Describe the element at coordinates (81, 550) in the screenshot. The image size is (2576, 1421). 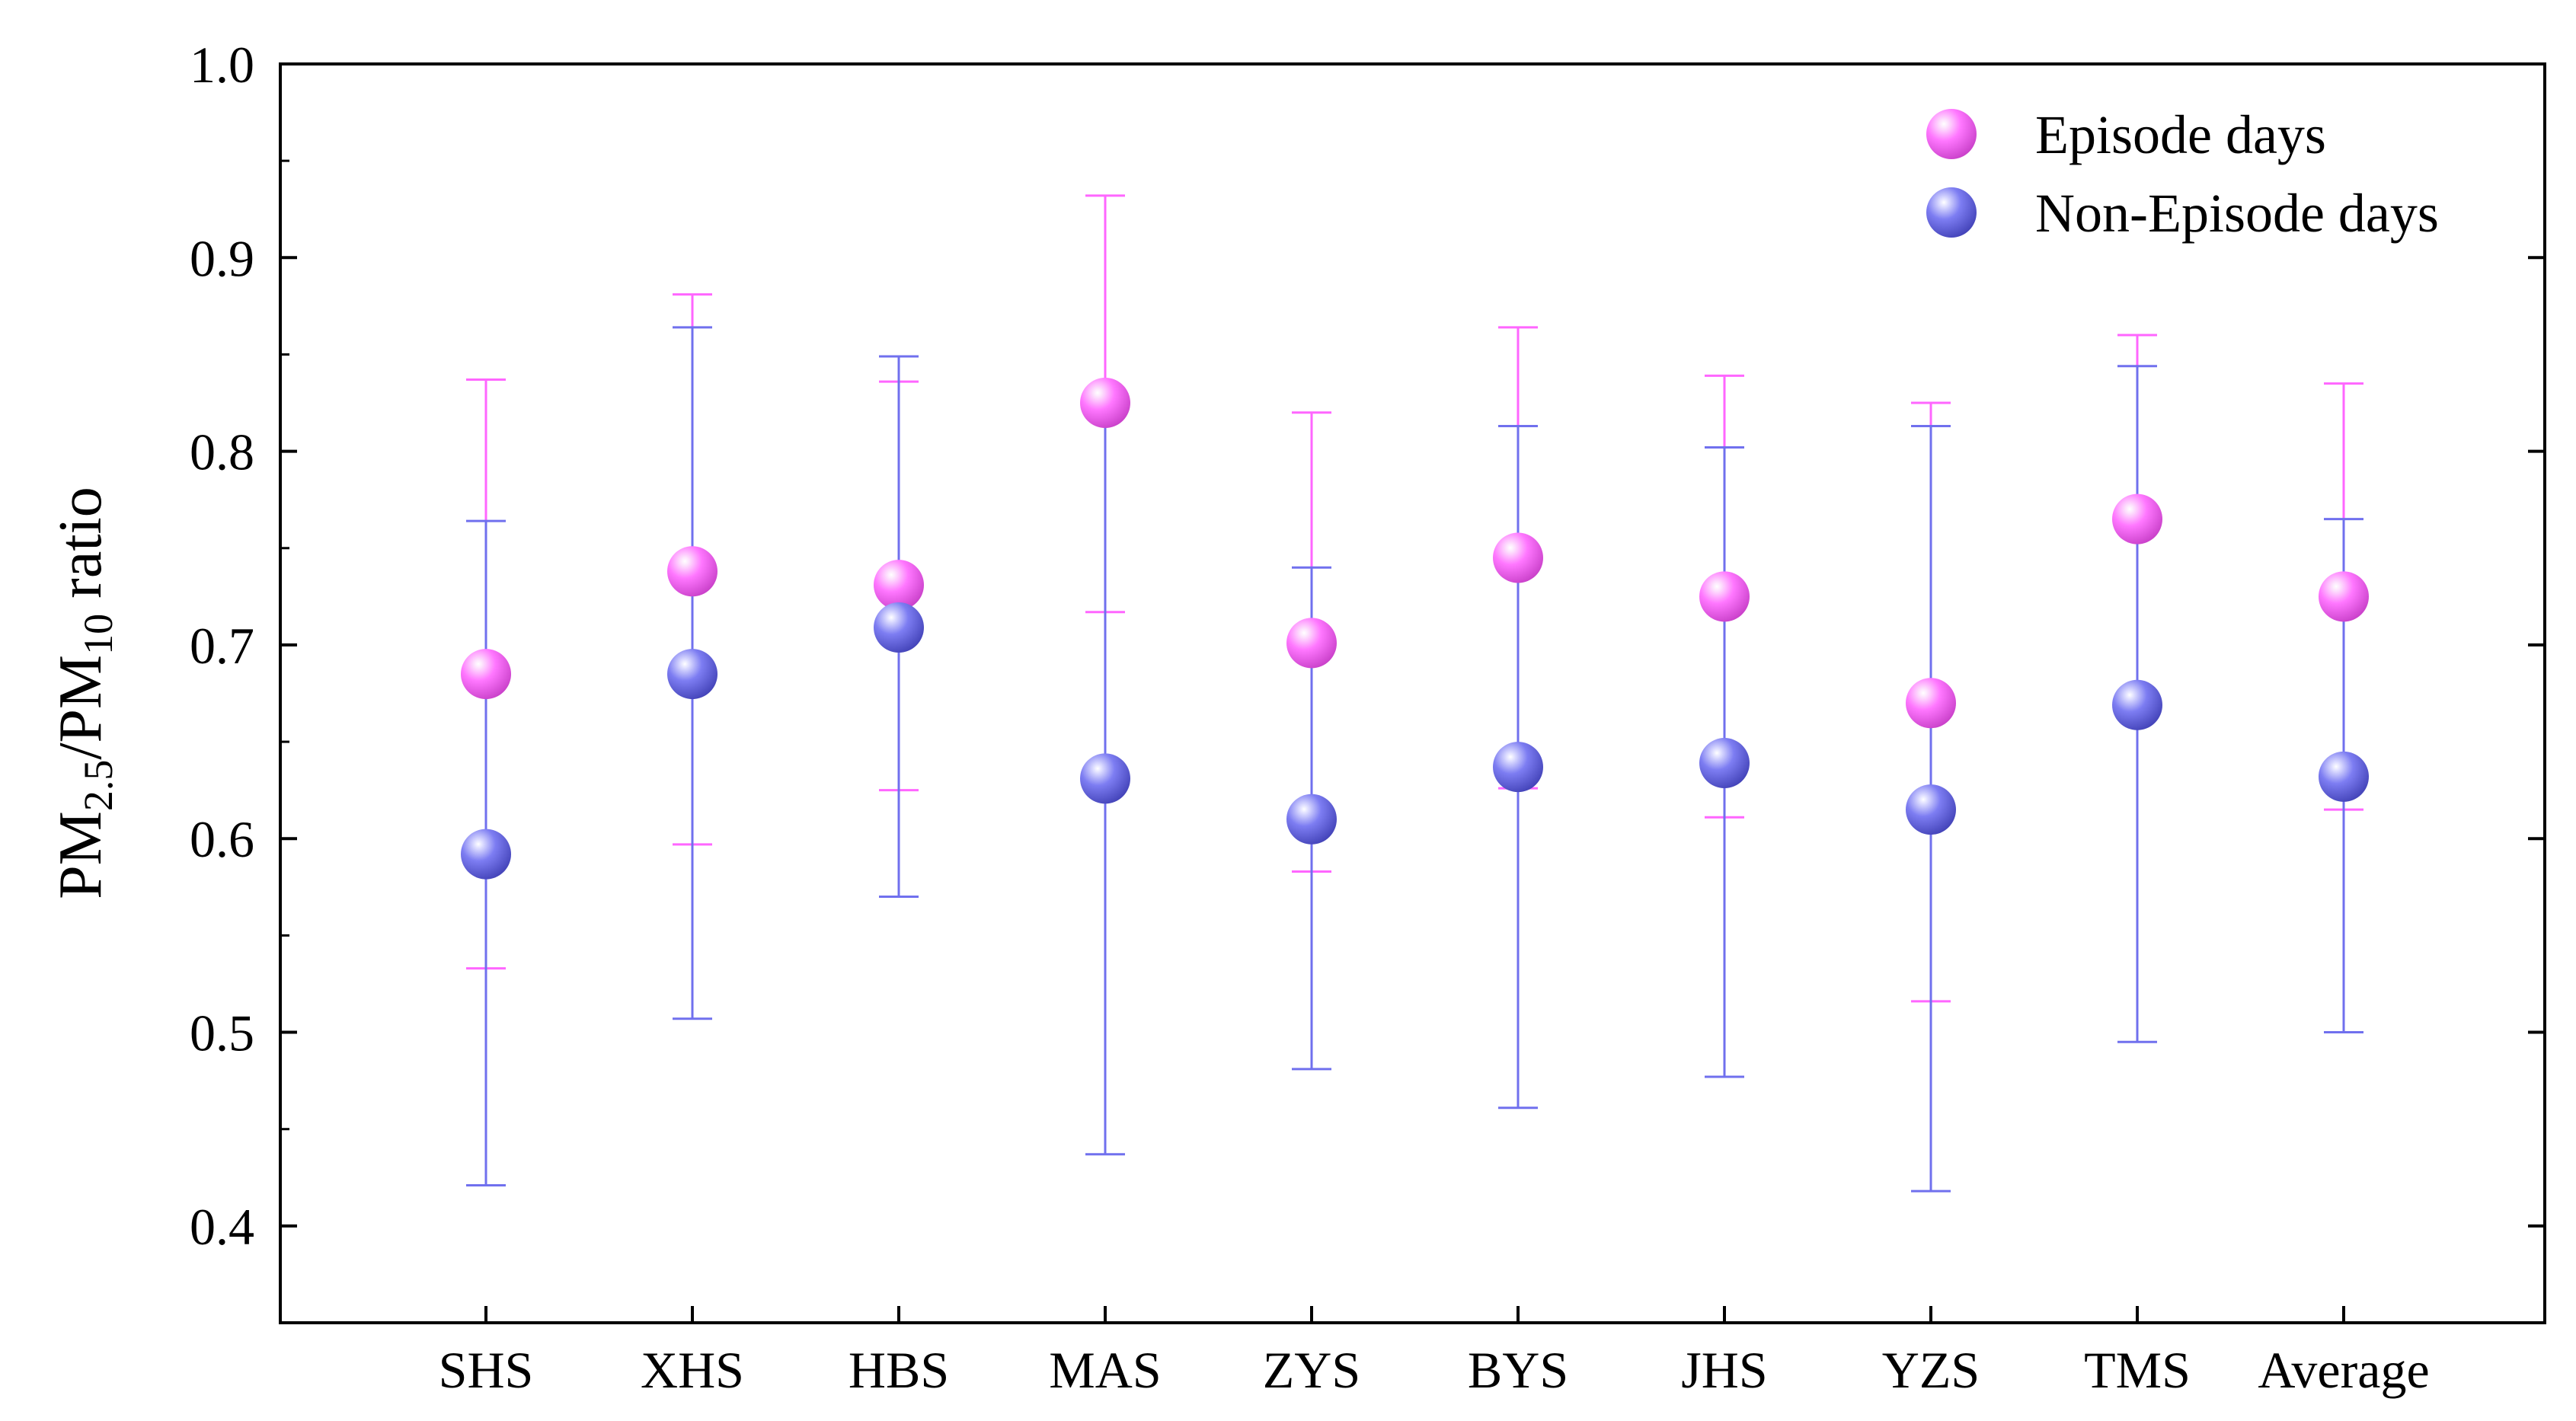
I see `y-axis-title-text: ratio` at that location.